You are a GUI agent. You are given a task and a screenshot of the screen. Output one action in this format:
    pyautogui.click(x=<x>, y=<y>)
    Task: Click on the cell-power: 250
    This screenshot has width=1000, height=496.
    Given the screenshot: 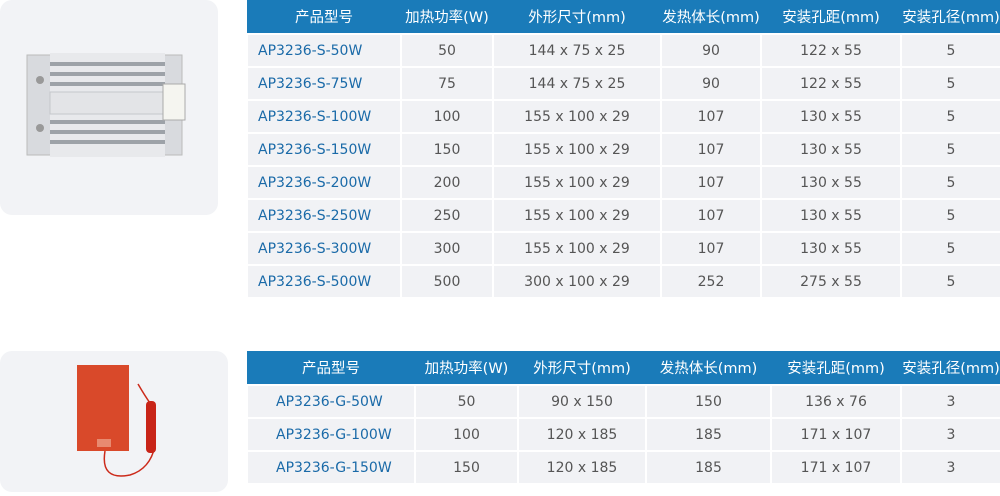 What is the action you would take?
    pyautogui.click(x=447, y=215)
    